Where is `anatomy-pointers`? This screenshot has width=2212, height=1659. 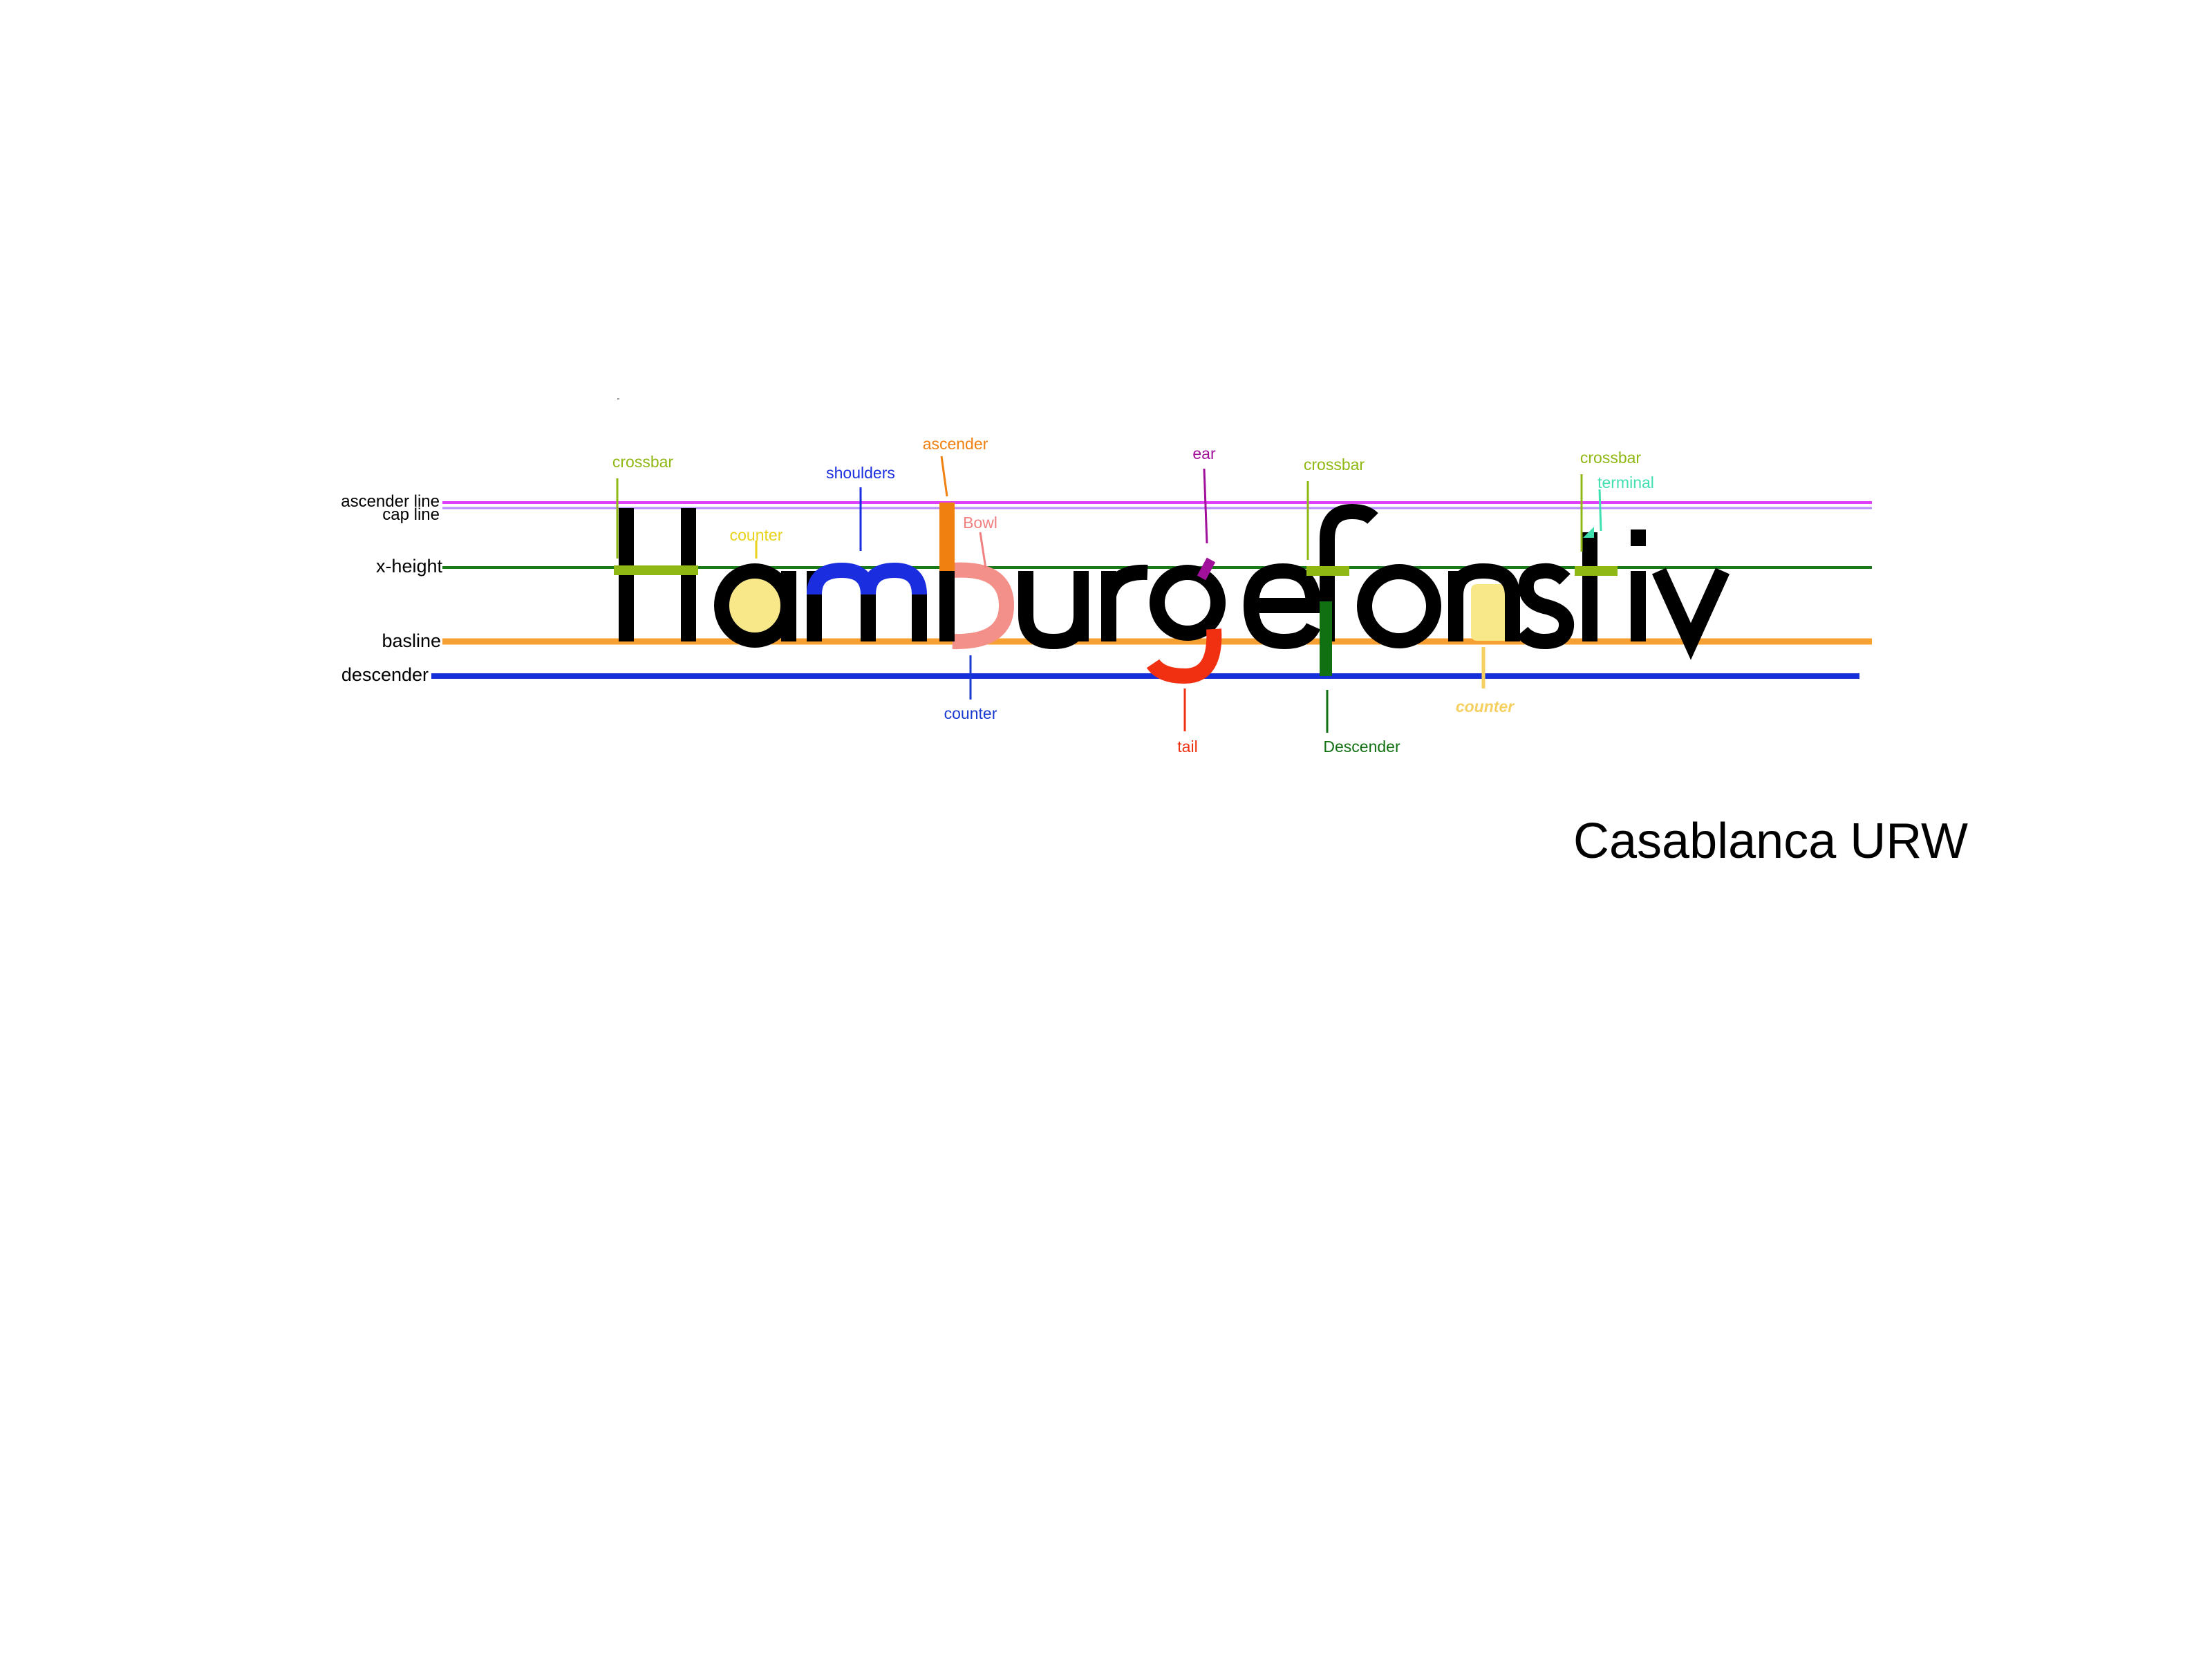
anatomy-pointers is located at coordinates (1109, 595).